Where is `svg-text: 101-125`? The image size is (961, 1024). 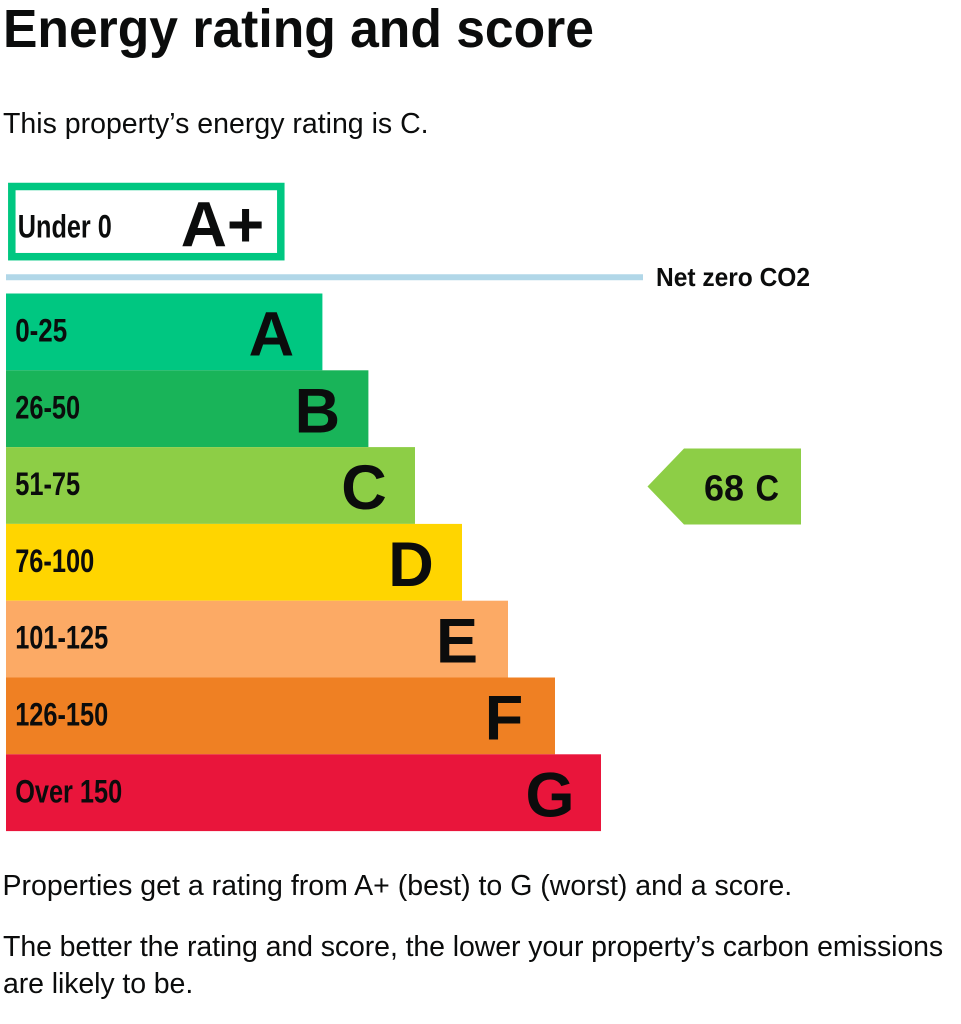 svg-text: 101-125 is located at coordinates (61, 638).